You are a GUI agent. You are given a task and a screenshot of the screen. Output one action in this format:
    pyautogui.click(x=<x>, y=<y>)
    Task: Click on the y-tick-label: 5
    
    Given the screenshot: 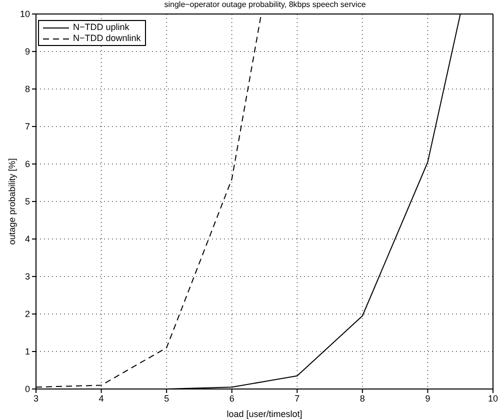 What is the action you would take?
    pyautogui.click(x=27, y=201)
    